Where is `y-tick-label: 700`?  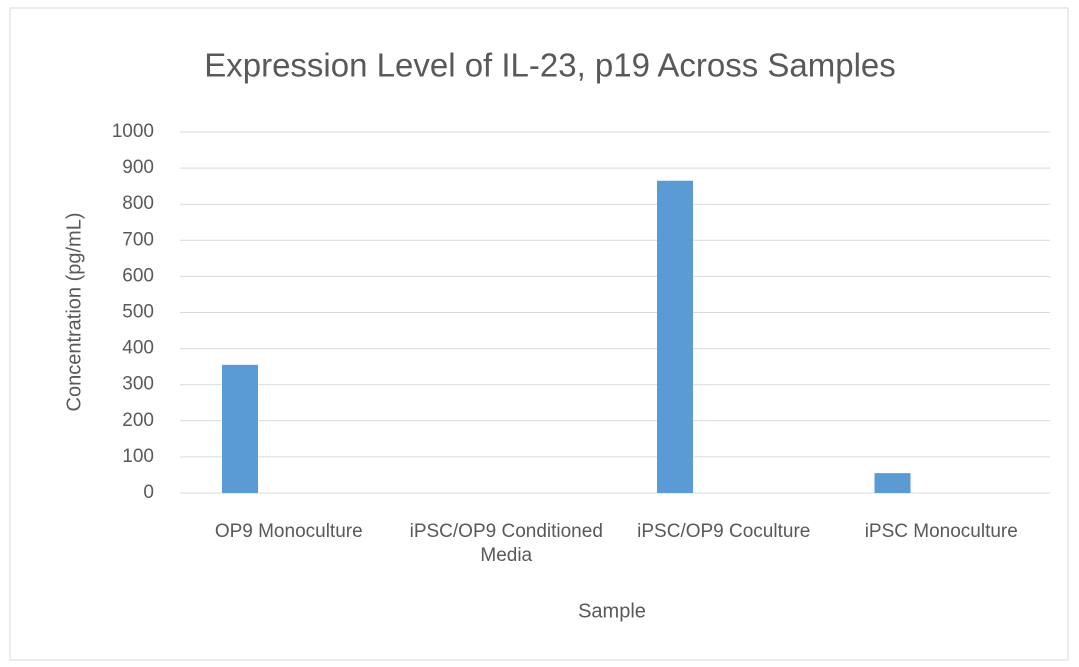 y-tick-label: 700 is located at coordinates (138, 239).